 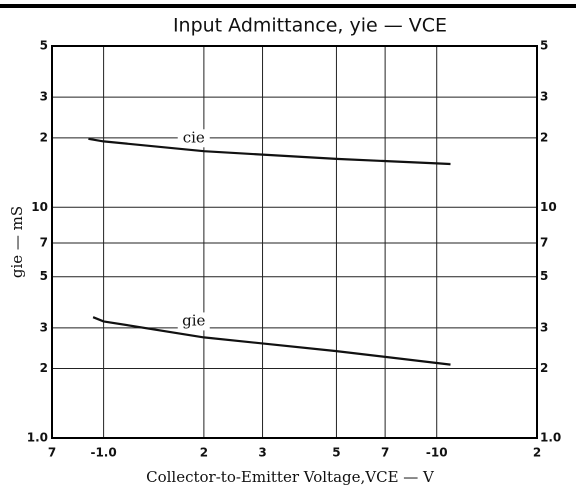 What do you see at coordinates (103, 453) in the screenshot?
I see `x-tick-label: -1.0` at bounding box center [103, 453].